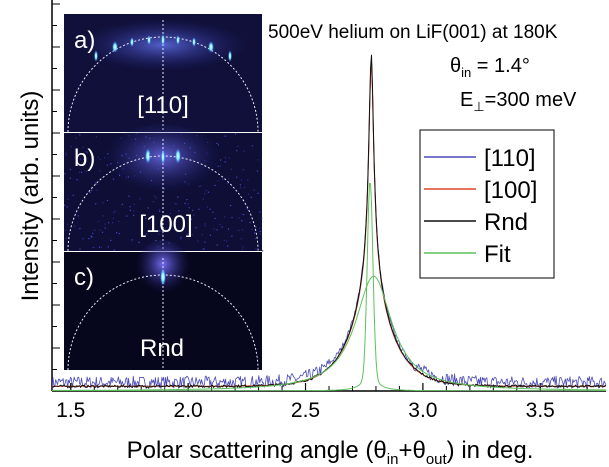  I want to click on annotation-e-value: =300 meV, so click(531, 100).